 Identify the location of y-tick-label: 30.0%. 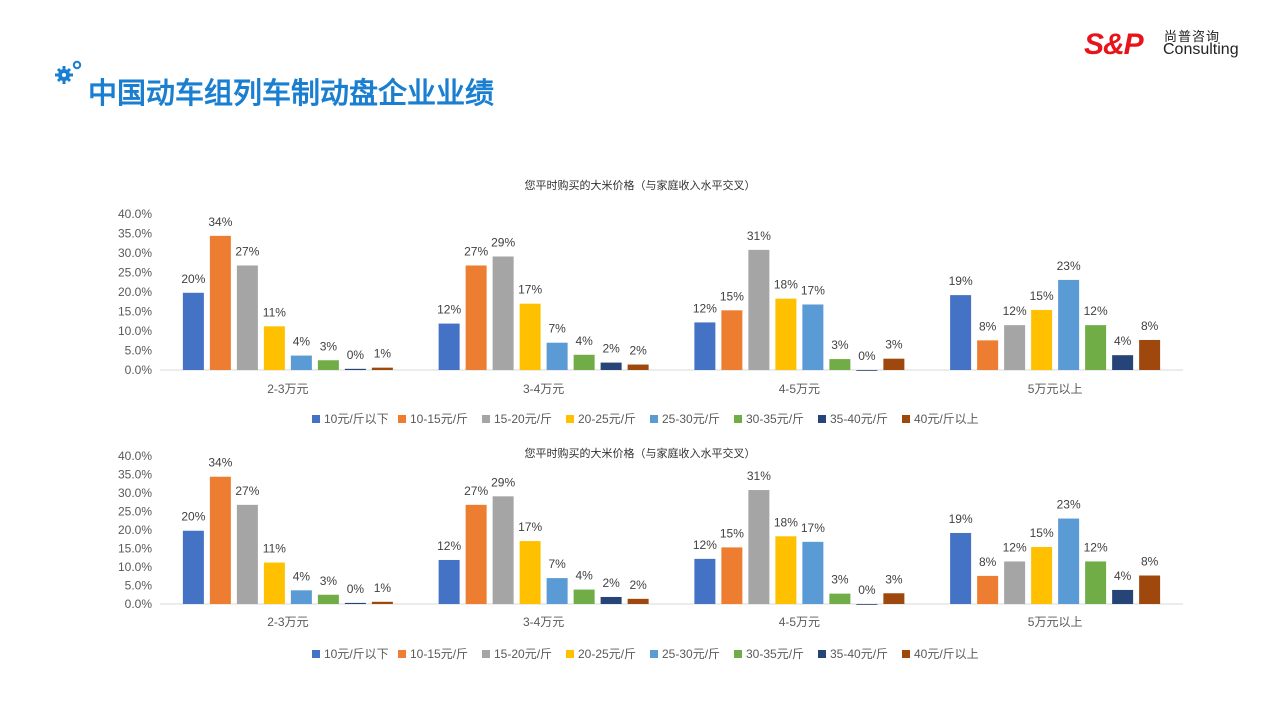
(135, 493).